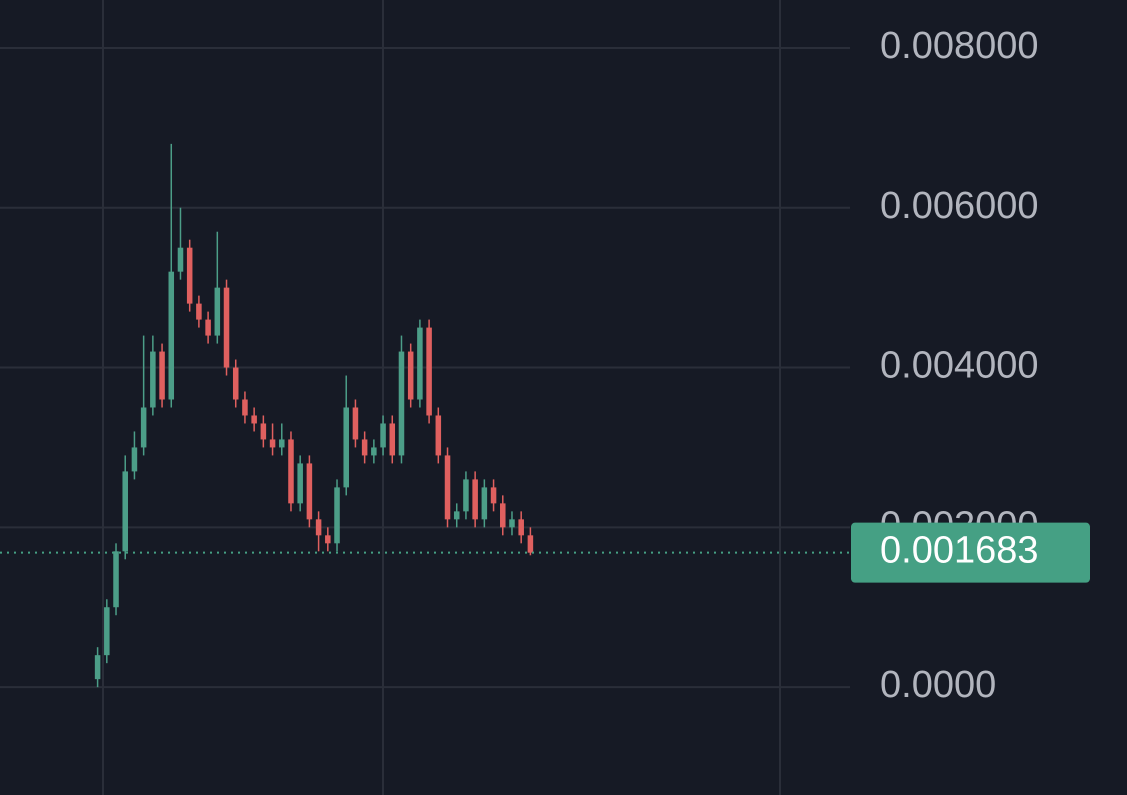  I want to click on y-tick-label: 0.008000, so click(959, 46).